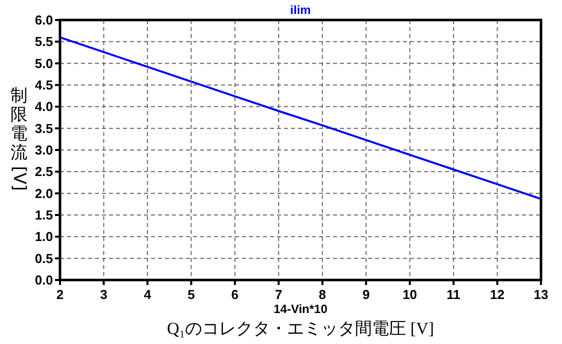 The height and width of the screenshot is (344, 562). Describe the element at coordinates (43, 63) in the screenshot. I see `y-tick-label: 5.0` at that location.